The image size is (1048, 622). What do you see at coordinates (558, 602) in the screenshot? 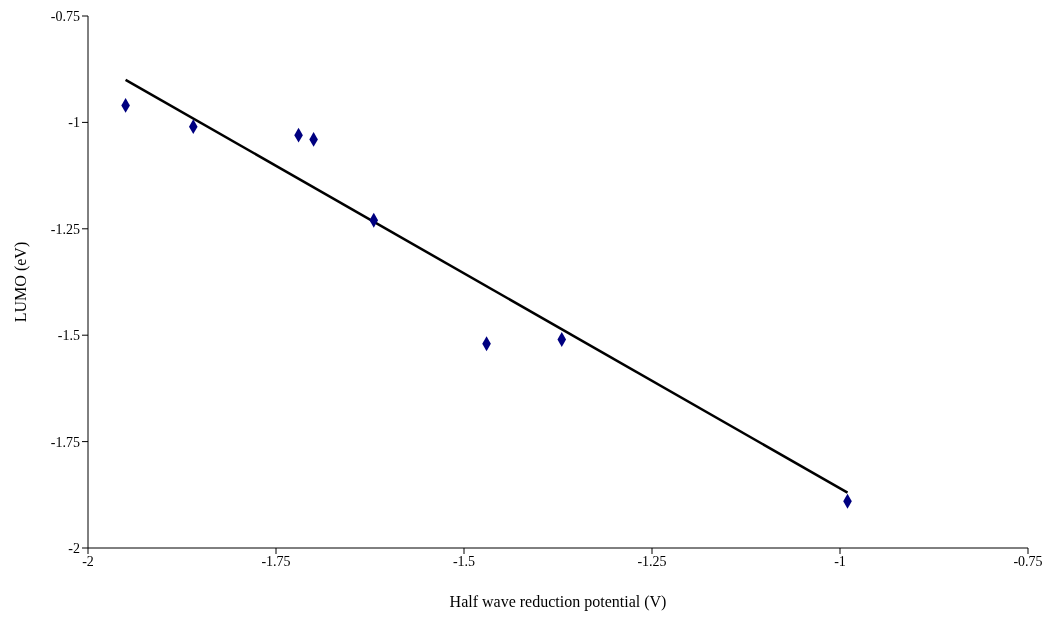
I see `x-axis-title: Half wave reduction potential (V)` at bounding box center [558, 602].